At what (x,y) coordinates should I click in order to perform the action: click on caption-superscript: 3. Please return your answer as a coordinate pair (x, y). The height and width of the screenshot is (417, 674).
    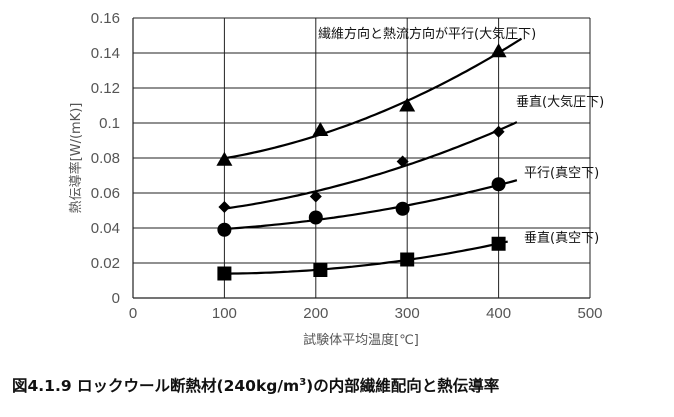
    Looking at the image, I should click on (303, 382).